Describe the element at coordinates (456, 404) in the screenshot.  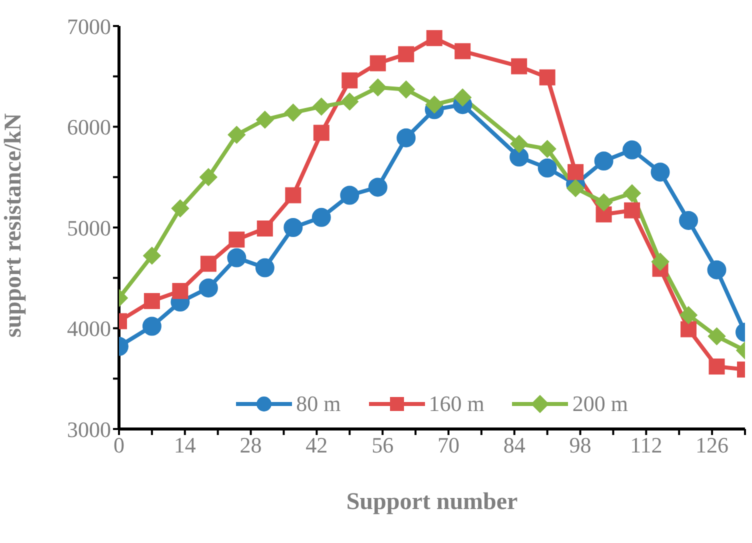
I see `legend-label: 160 m` at that location.